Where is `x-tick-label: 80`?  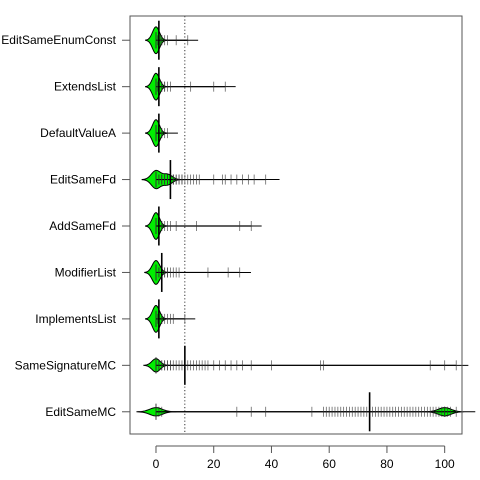 x-tick-label: 80 is located at coordinates (387, 464).